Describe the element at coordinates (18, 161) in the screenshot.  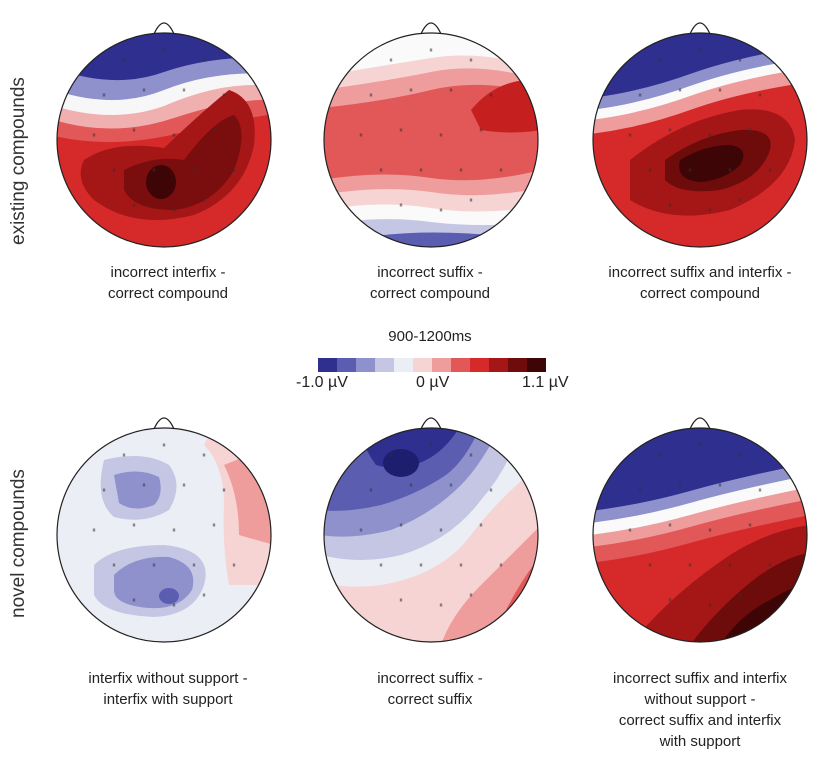
I see `row-label-existing: existing compounds` at that location.